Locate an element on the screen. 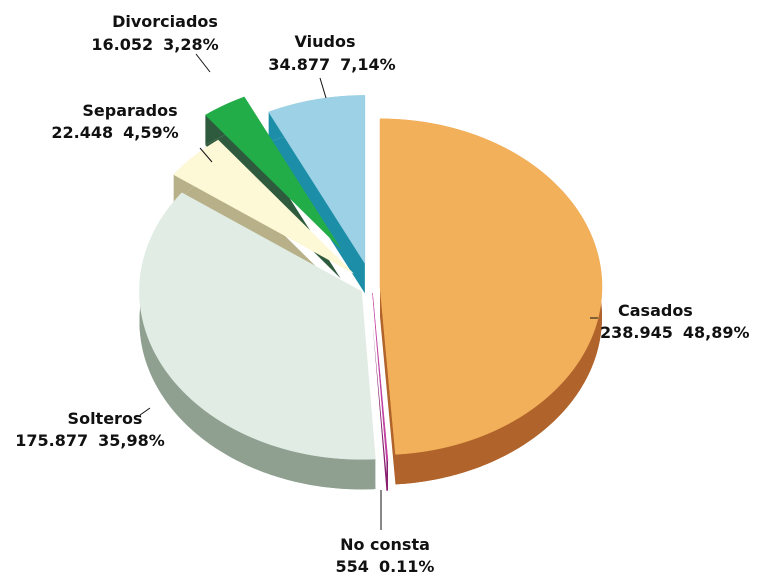 Image resolution: width=780 pixels, height=574 pixels. value-label: 16.052 is located at coordinates (122, 44).